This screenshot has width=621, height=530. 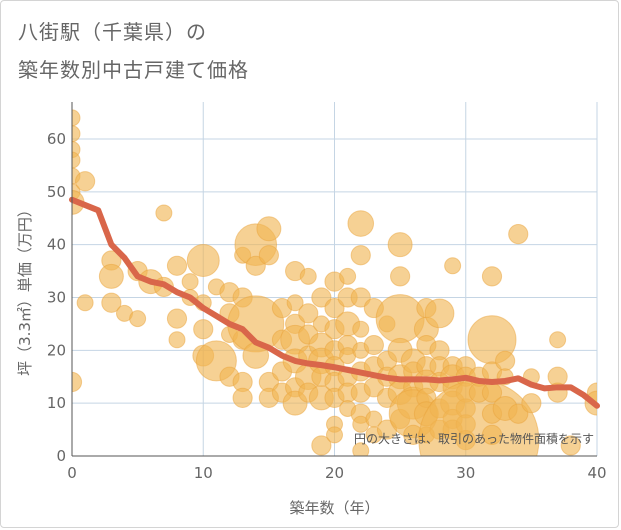 What do you see at coordinates (56, 297) in the screenshot?
I see `y-tick-label: 30` at bounding box center [56, 297].